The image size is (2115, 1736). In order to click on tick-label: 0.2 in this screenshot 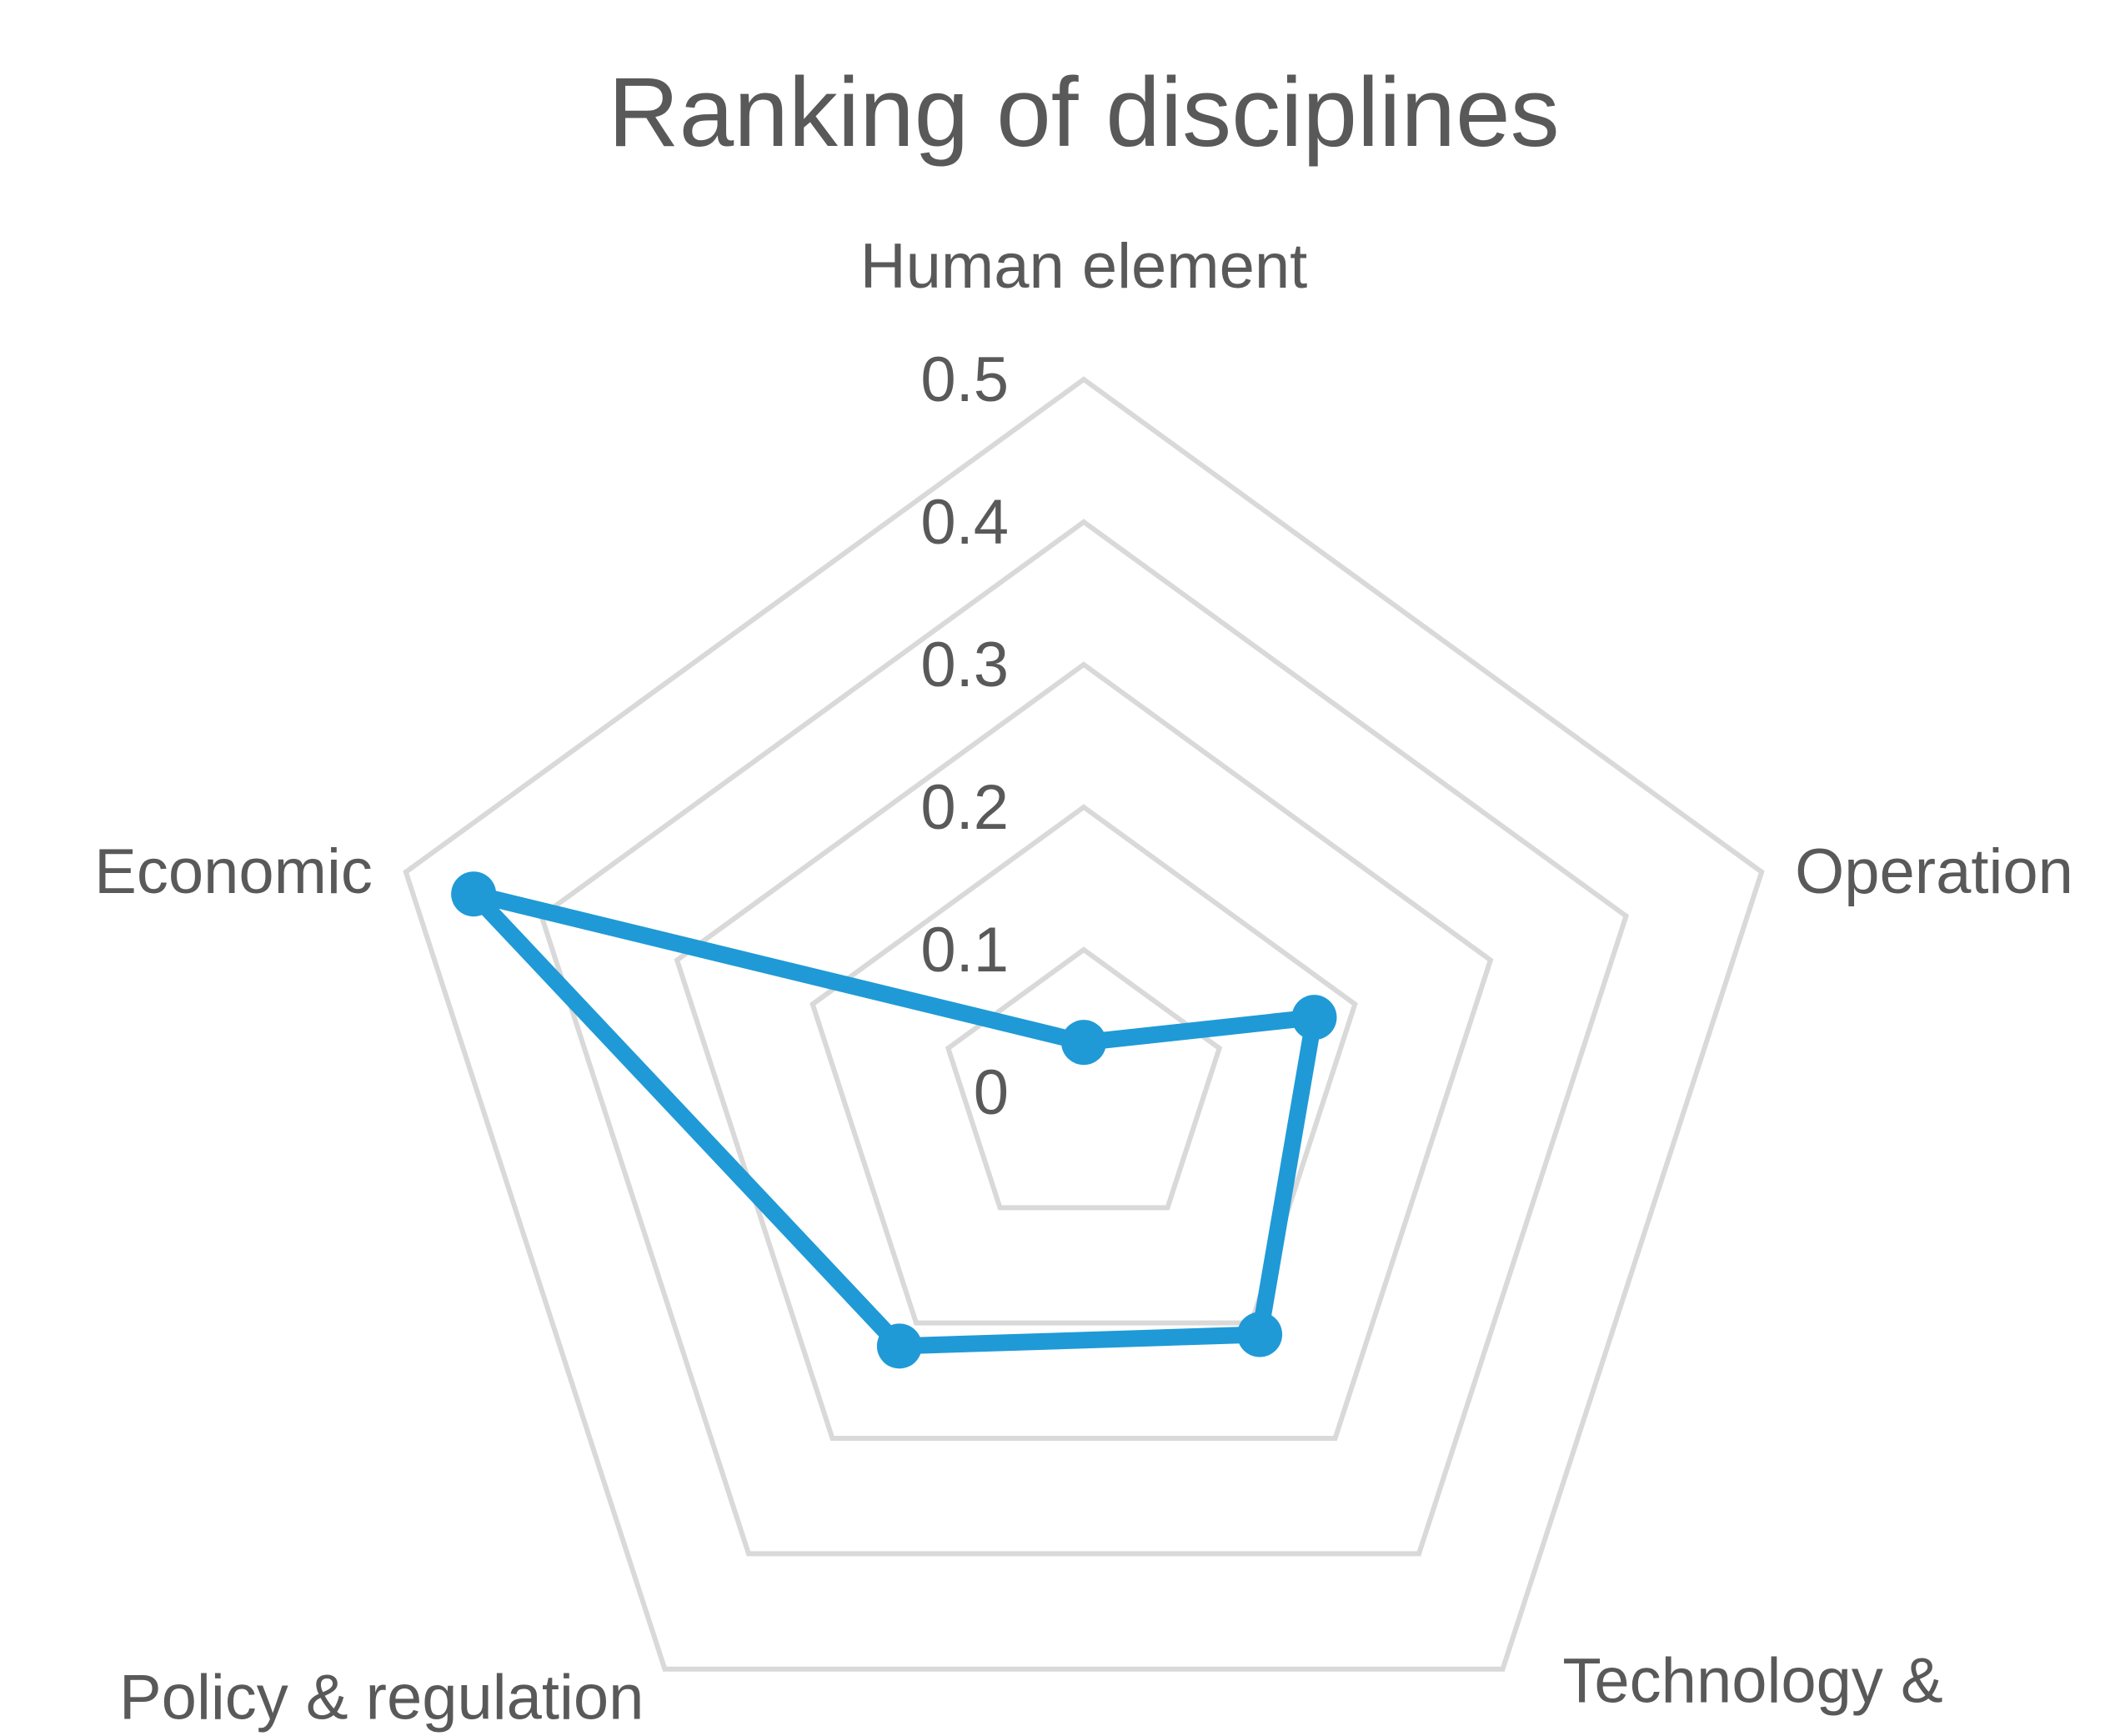, I will do `click(965, 808)`.